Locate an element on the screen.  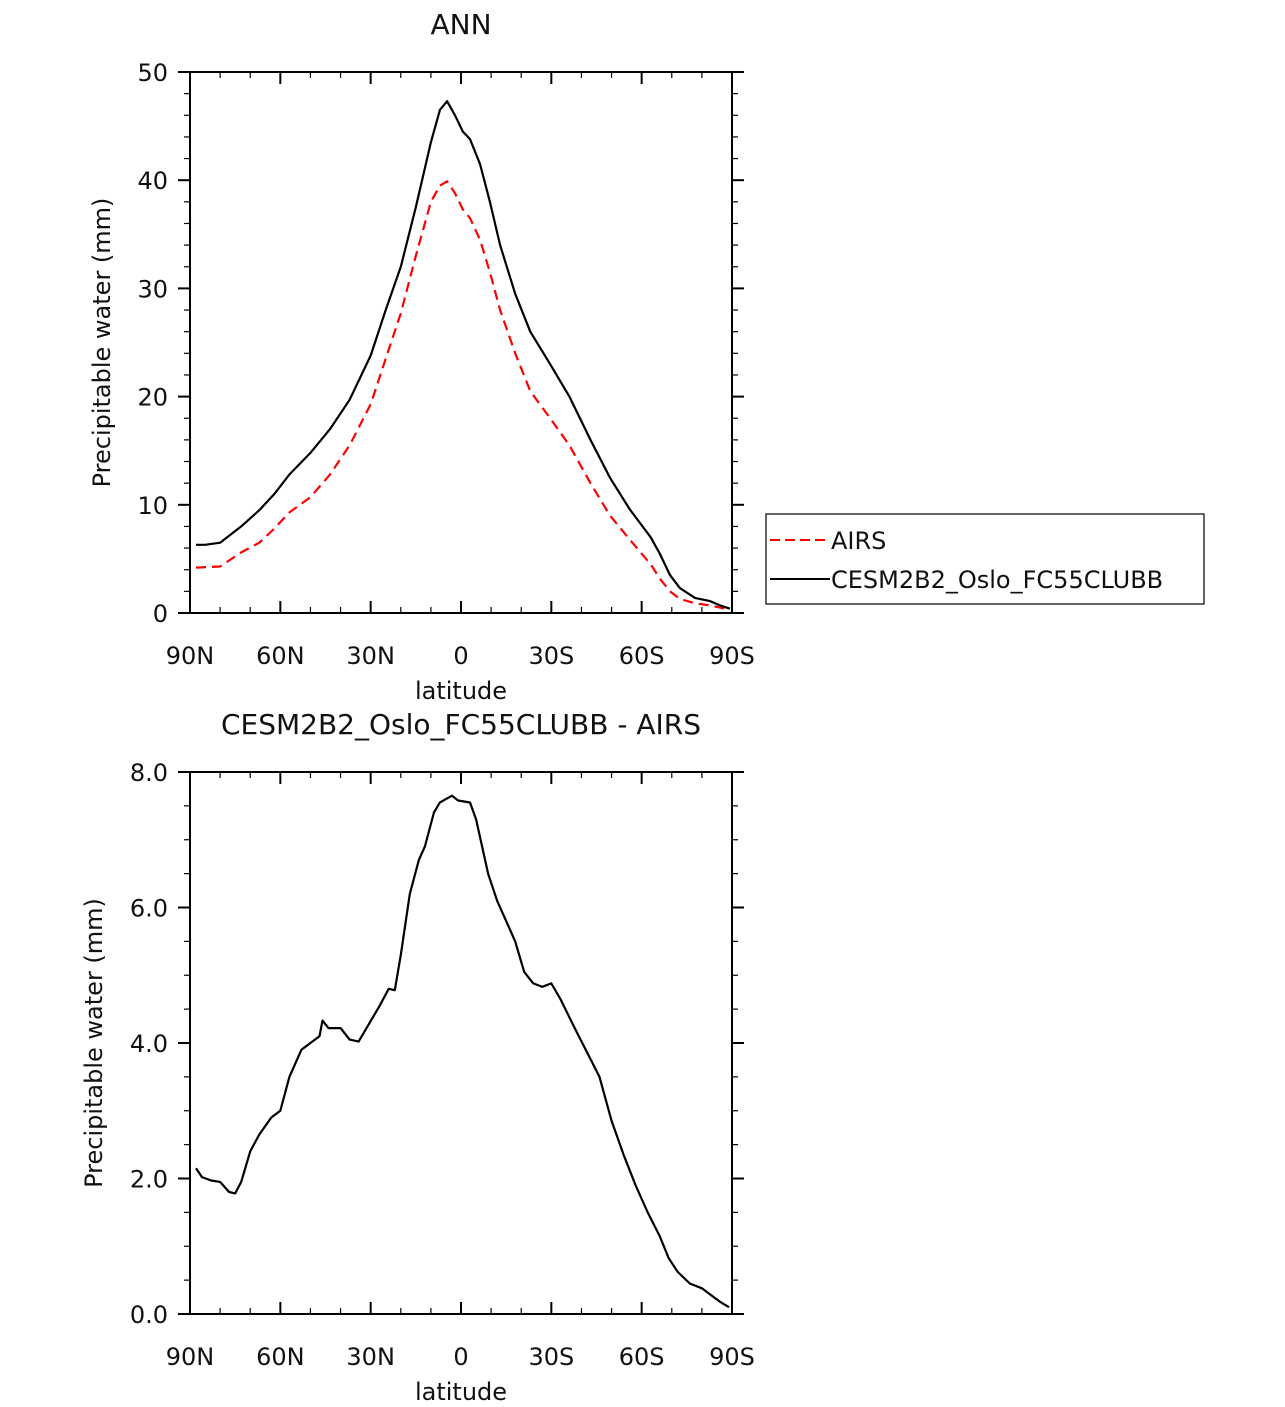
y-tick-label: 30 is located at coordinates (152, 289).